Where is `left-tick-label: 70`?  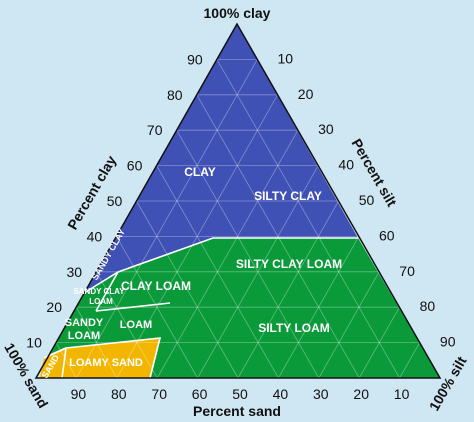
left-tick-label: 70 is located at coordinates (155, 130).